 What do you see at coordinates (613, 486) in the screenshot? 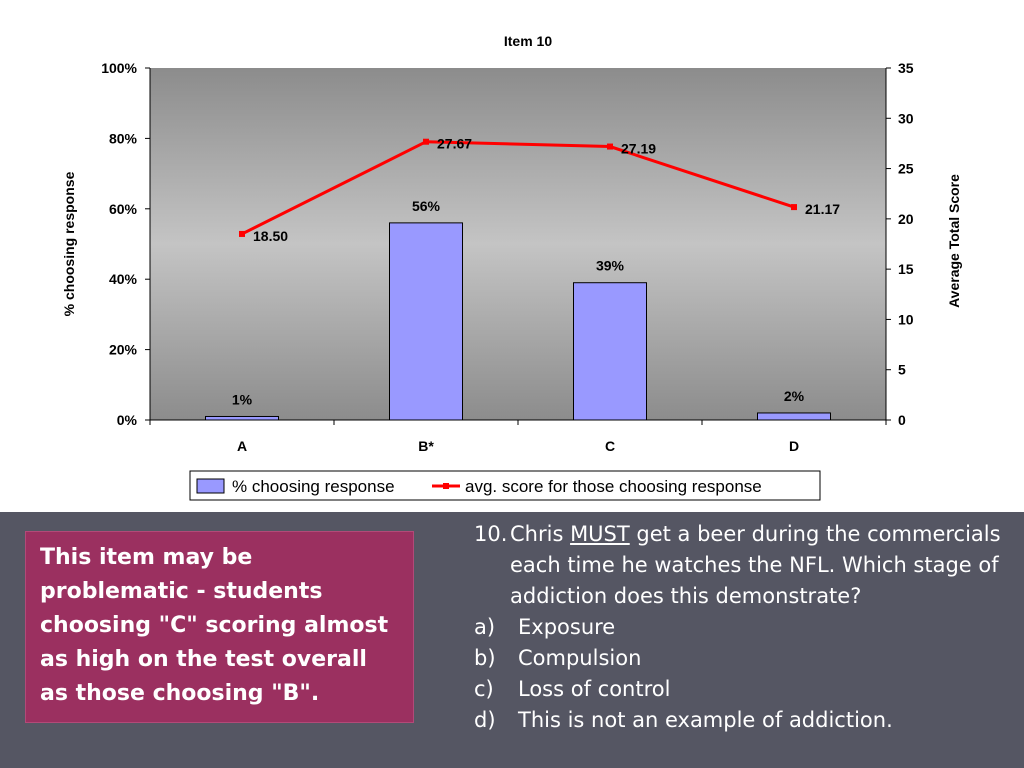
I see `legend-line-label: avg. score for those choosing response` at bounding box center [613, 486].